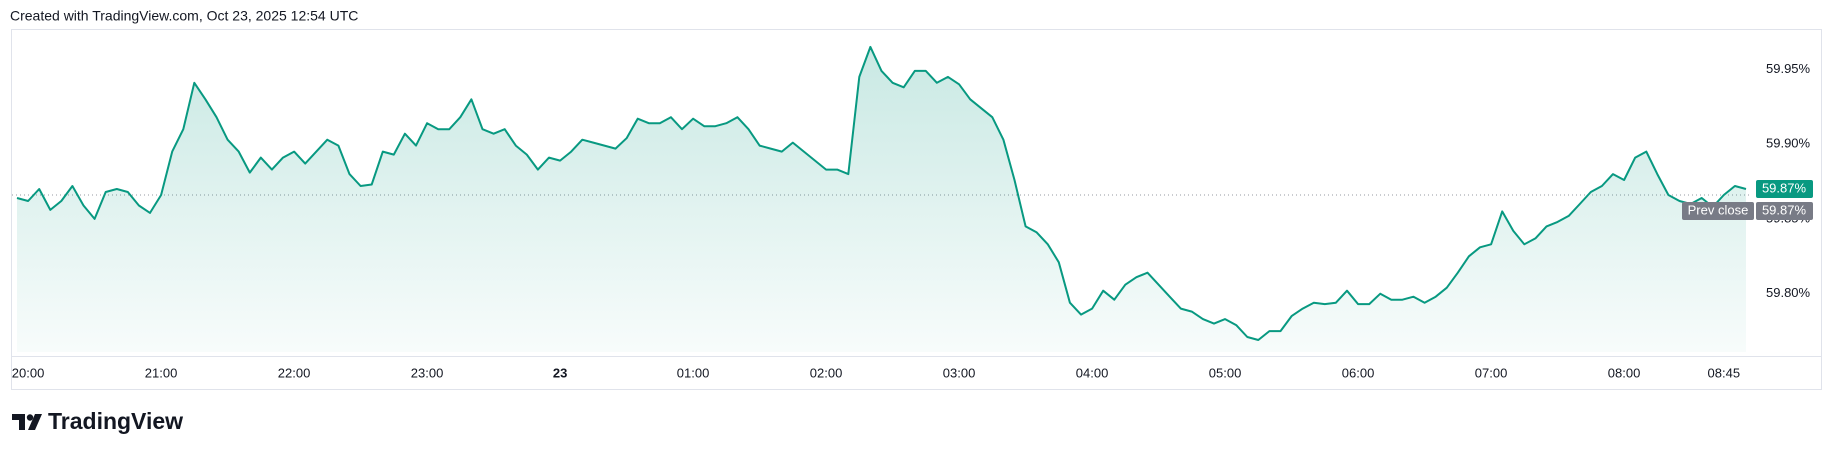 This screenshot has height=463, width=1831. I want to click on x-tick-label: 23:00, so click(427, 372).